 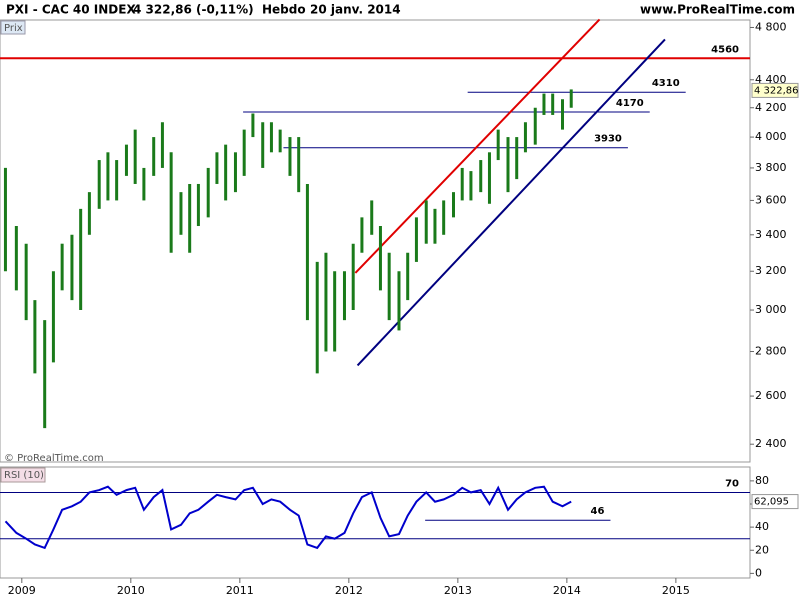 I want to click on x-tick-label: 2009, so click(x=22, y=590).